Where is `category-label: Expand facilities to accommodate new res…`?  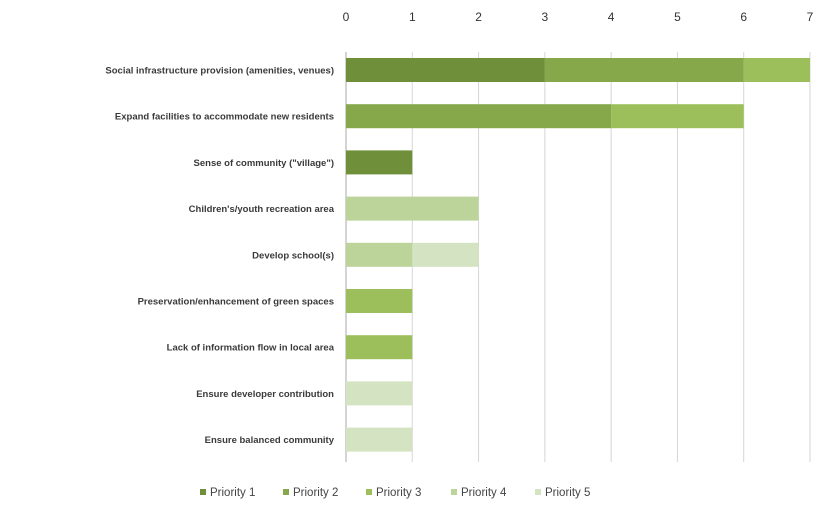 category-label: Expand facilities to accommodate new res… is located at coordinates (224, 117).